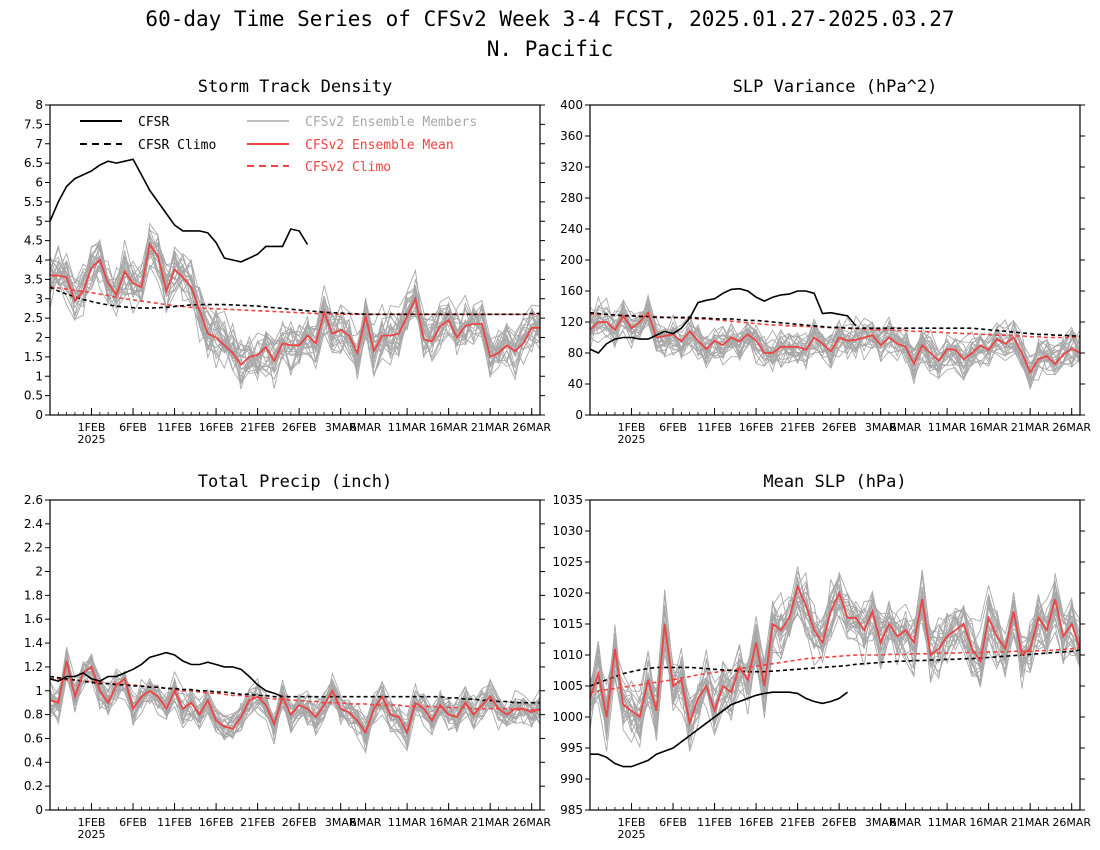 The image size is (1100, 850). What do you see at coordinates (835, 87) in the screenshot?
I see `panel-title: SLP Variance (hPa^2)` at bounding box center [835, 87].